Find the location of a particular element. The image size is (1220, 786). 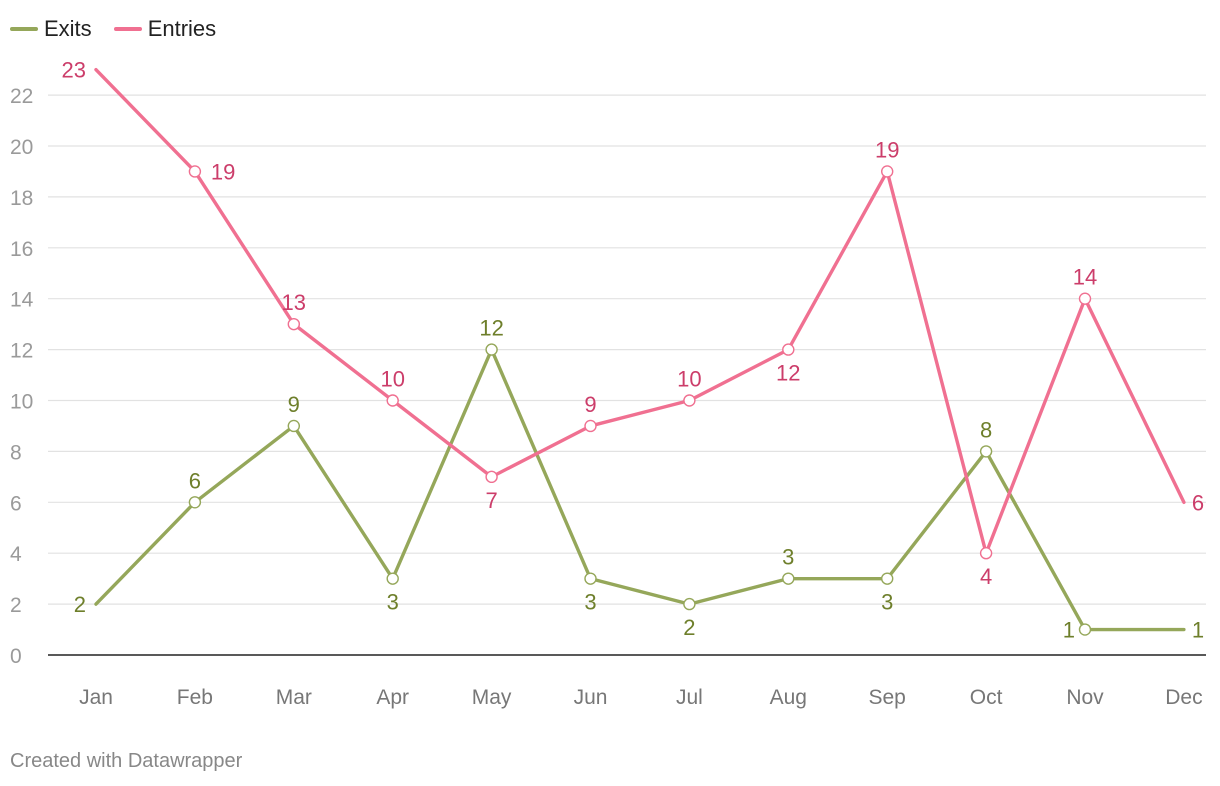

y-tick-label: 10 is located at coordinates (21, 402).